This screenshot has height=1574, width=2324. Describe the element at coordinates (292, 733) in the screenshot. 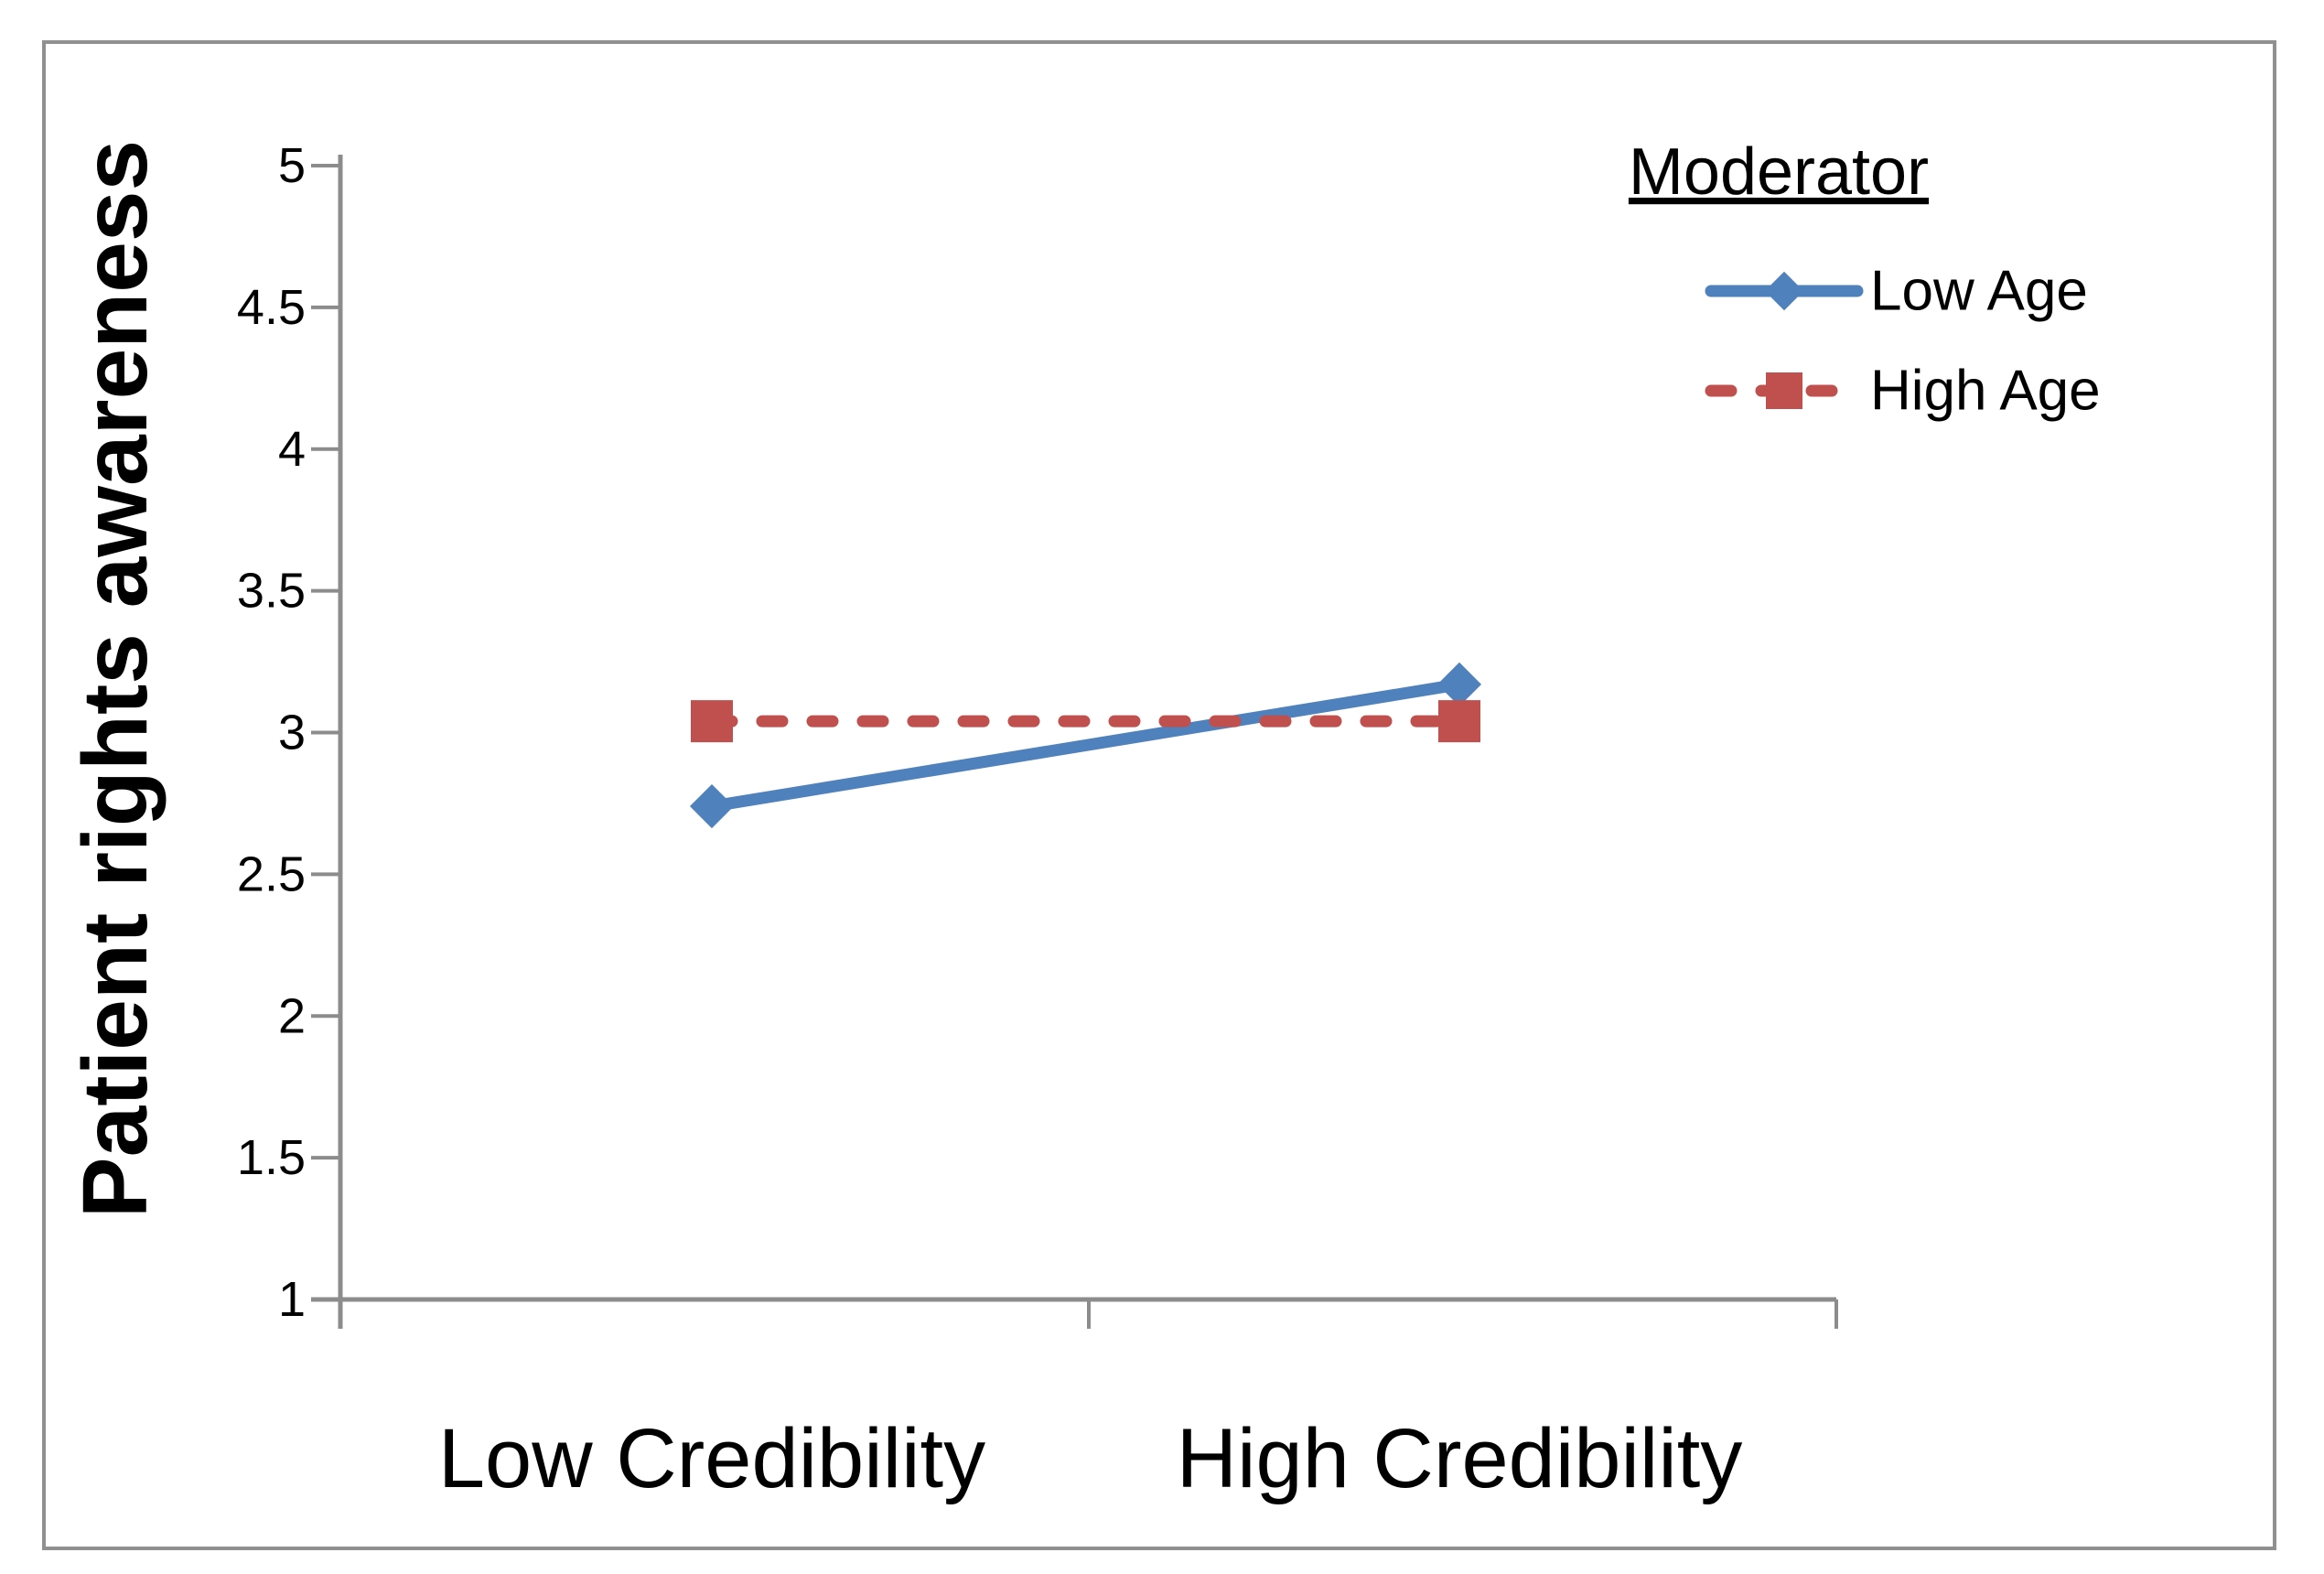

I see `y-tick-label: 3` at that location.